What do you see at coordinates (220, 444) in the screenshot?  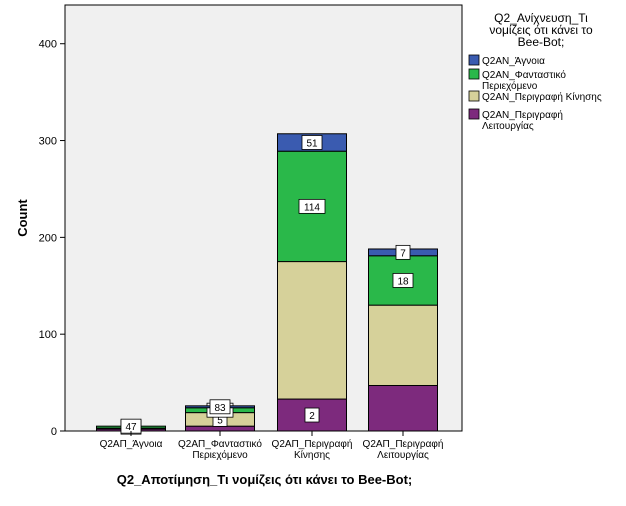 I see `x-tick-label: Q2ΑΠ_Φανταστικό` at bounding box center [220, 444].